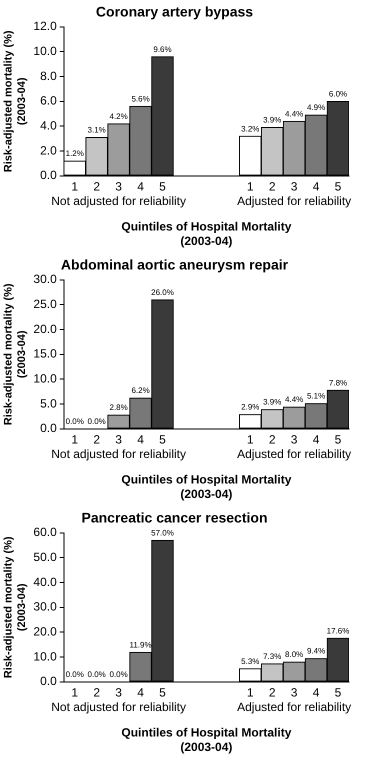 This screenshot has width=369, height=760. Describe the element at coordinates (140, 99) in the screenshot. I see `data-label: 5.6%` at that location.